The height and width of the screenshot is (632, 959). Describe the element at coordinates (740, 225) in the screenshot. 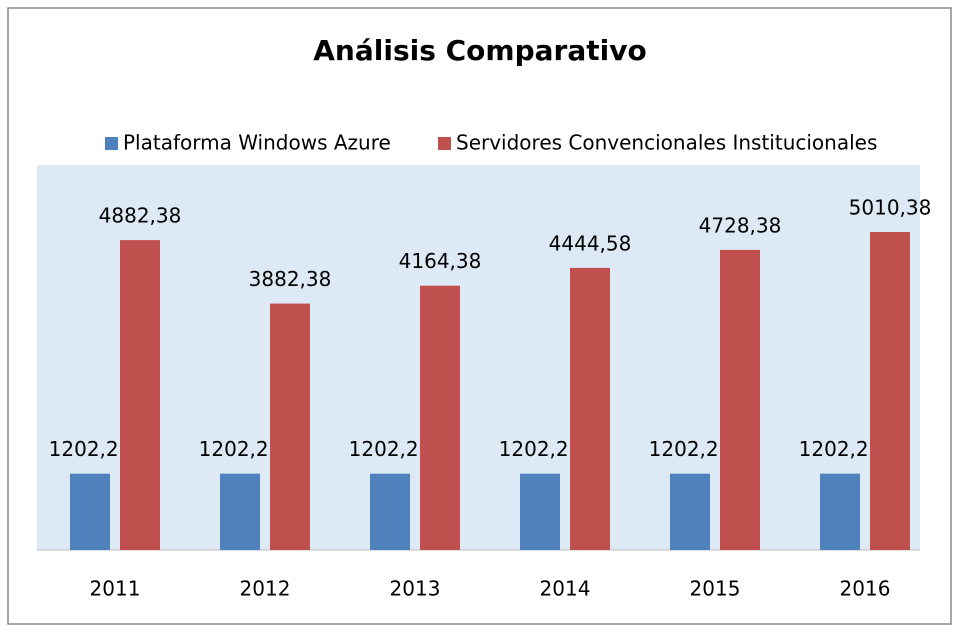

I see `data-label: 4728,38` at that location.